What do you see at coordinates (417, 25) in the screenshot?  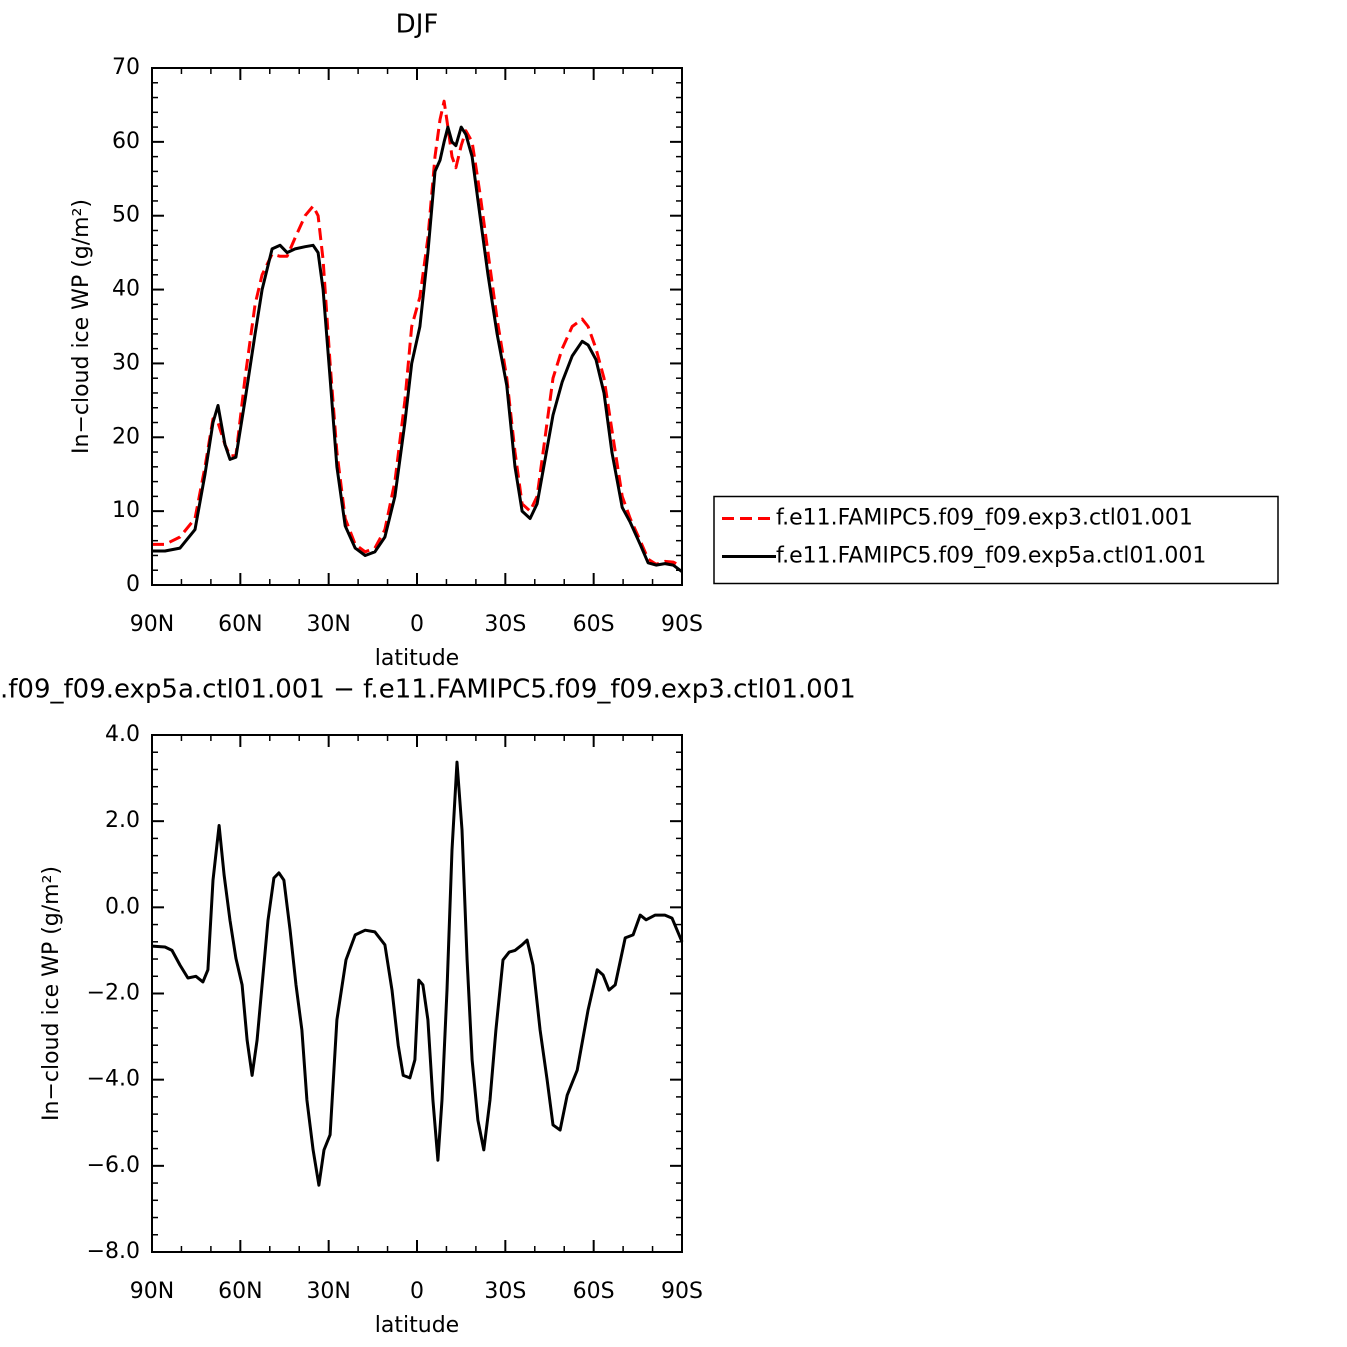 I see `chart-title: DJF` at bounding box center [417, 25].